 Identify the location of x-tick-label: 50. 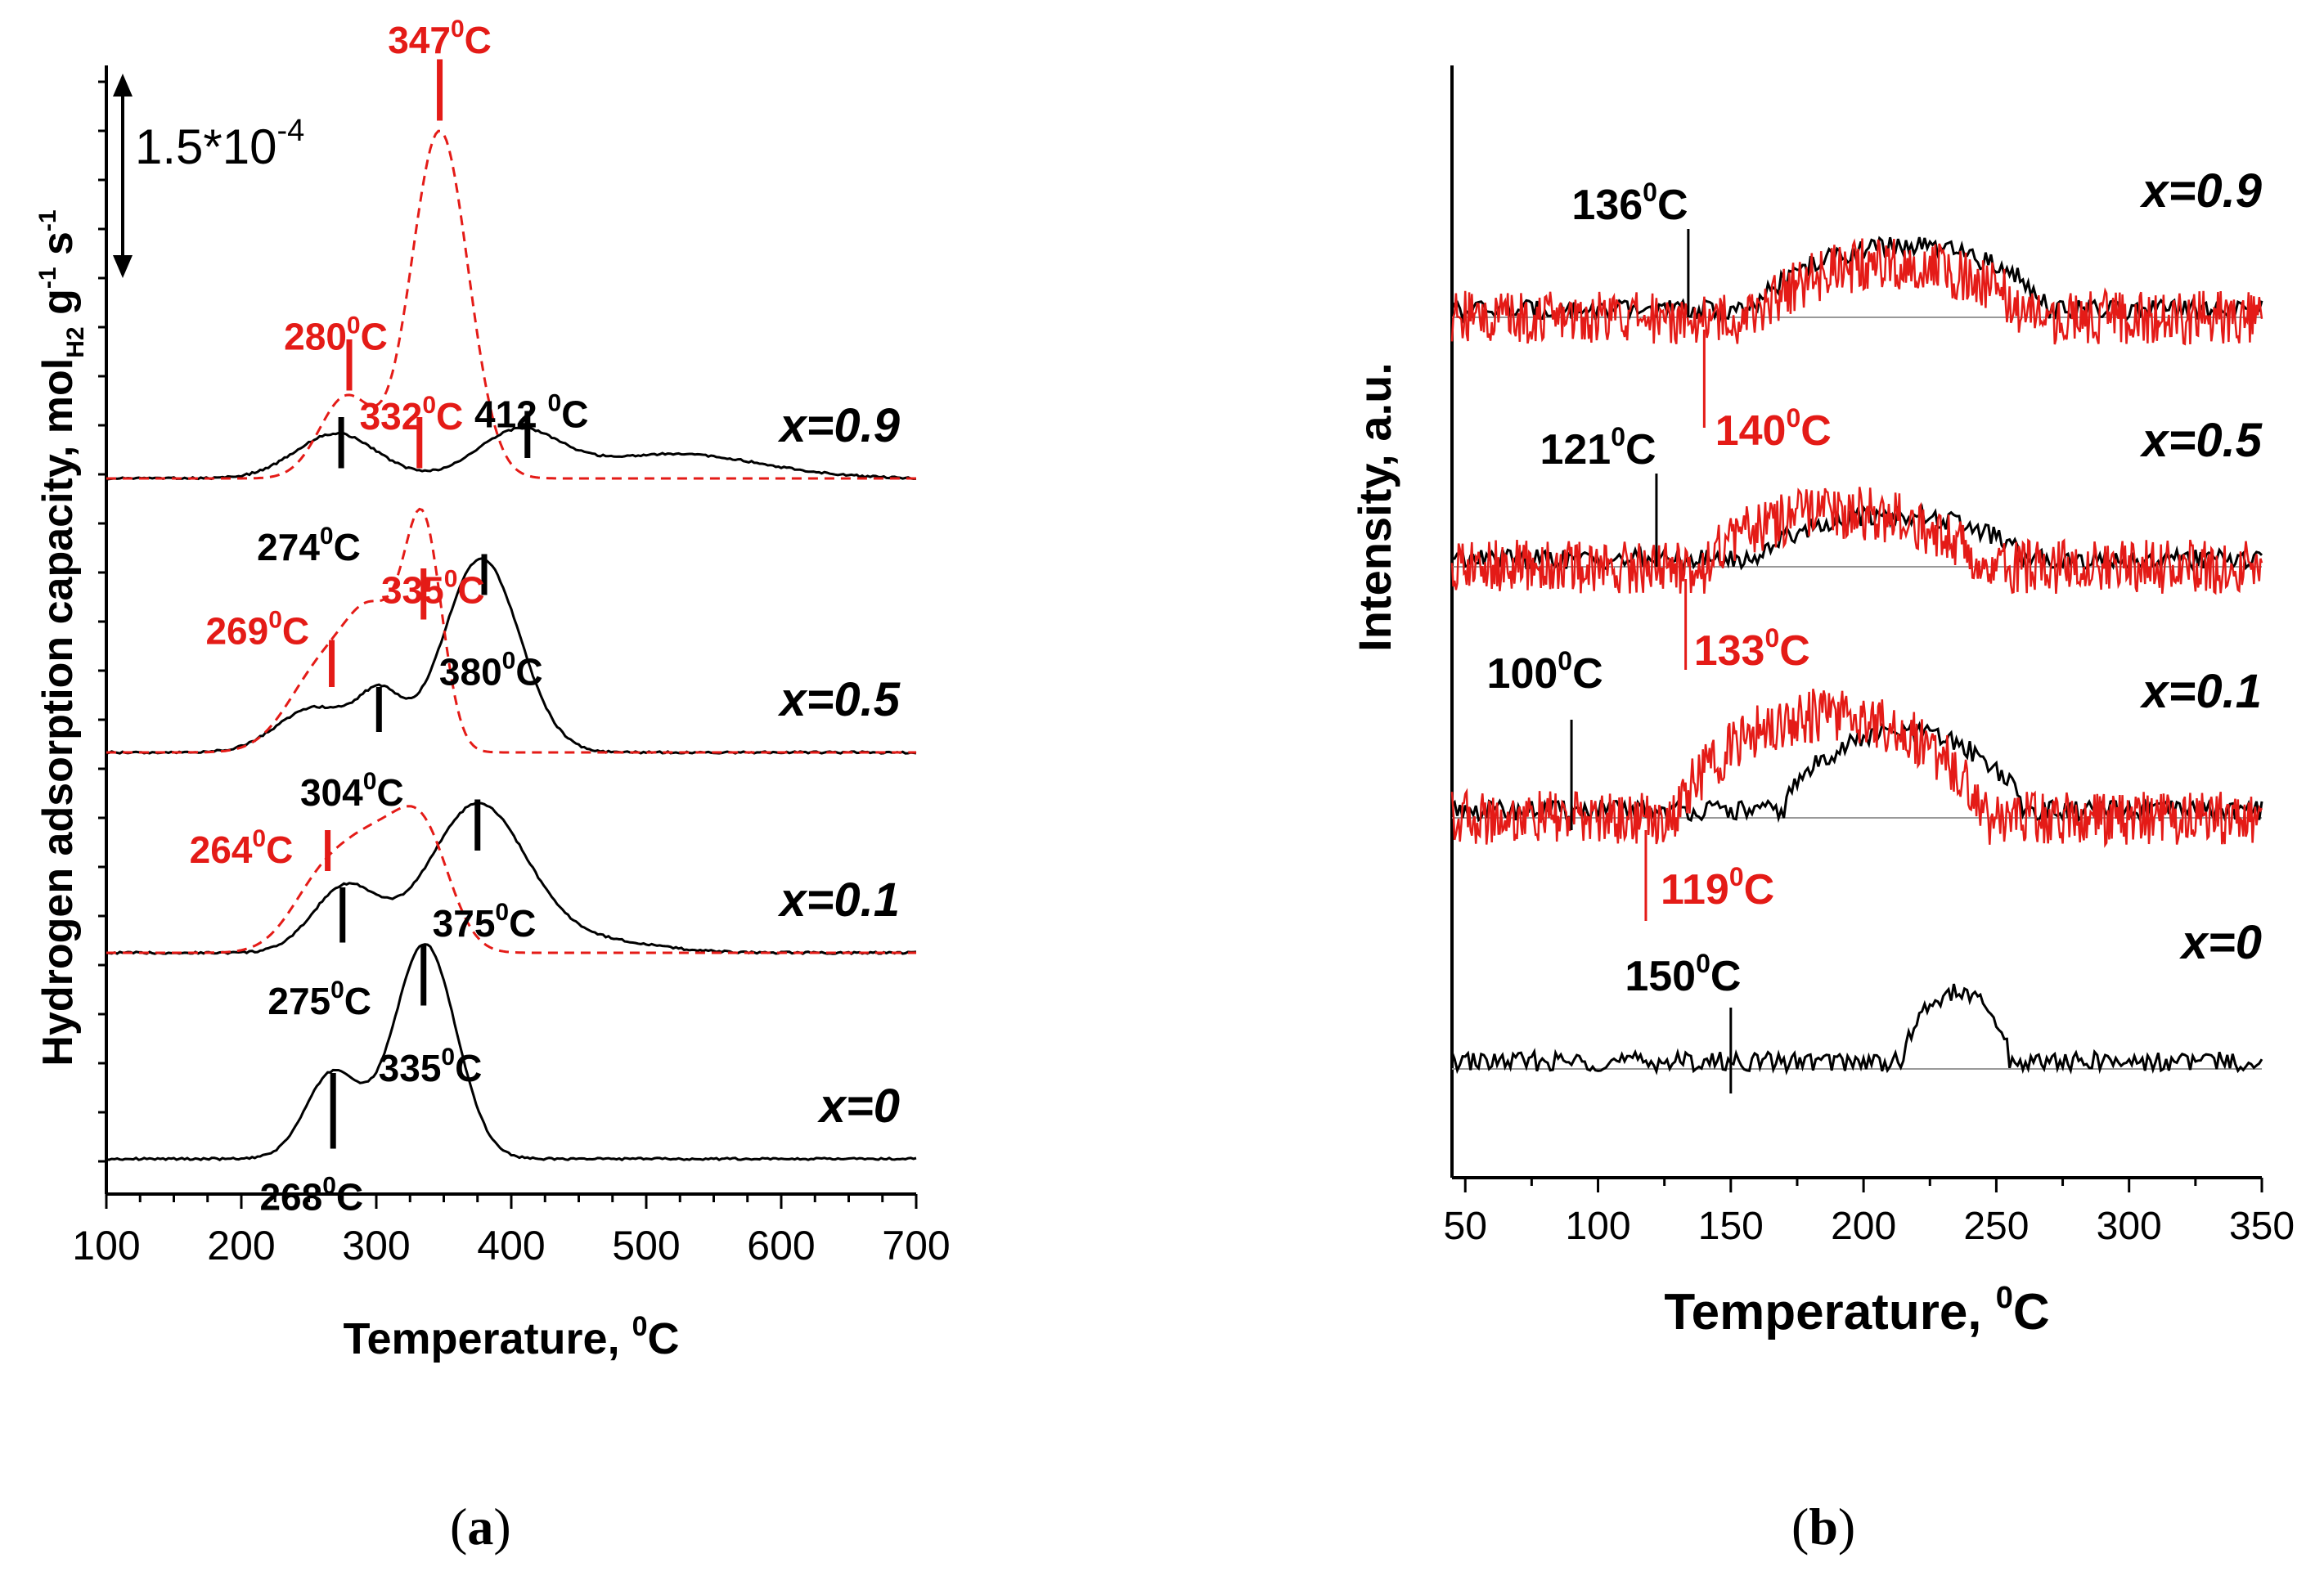
(1465, 1226).